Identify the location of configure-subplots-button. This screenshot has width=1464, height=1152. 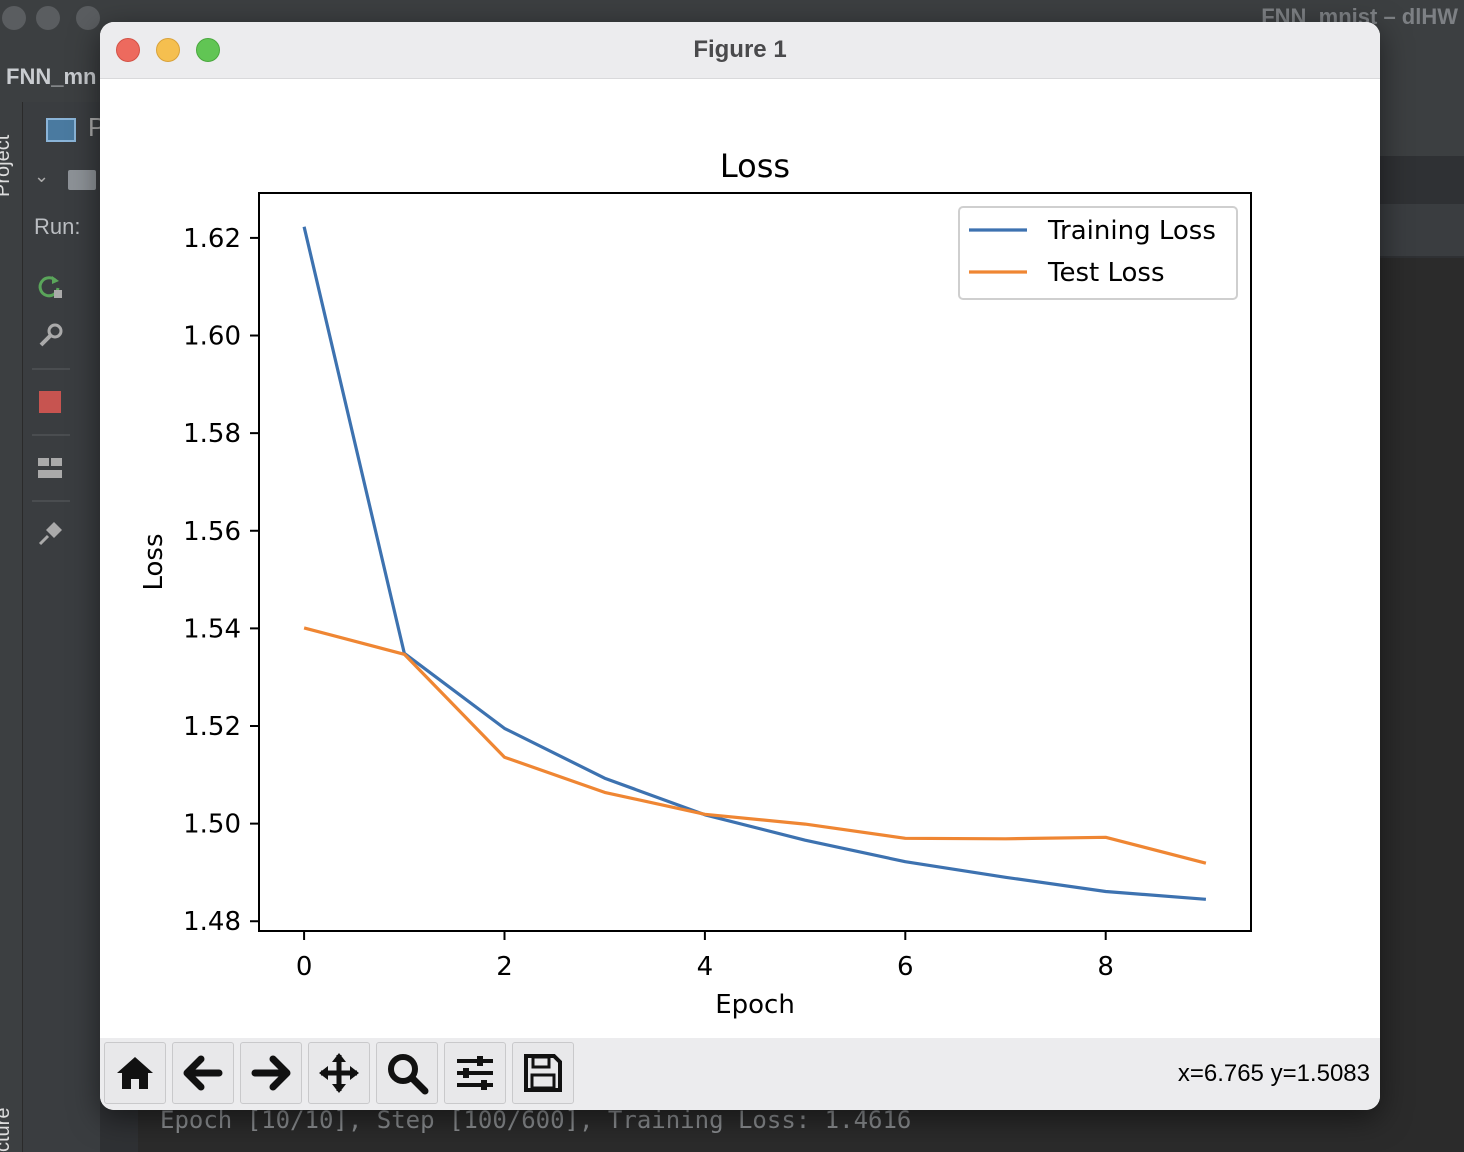
(475, 1073).